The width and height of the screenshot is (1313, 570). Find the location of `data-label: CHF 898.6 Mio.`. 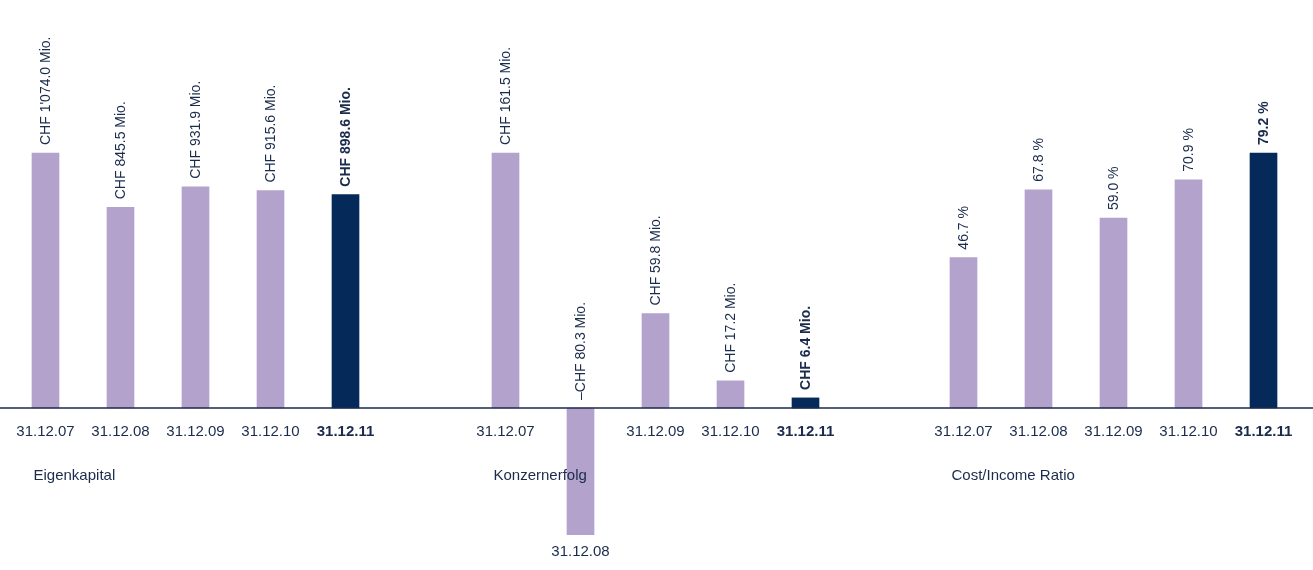

data-label: CHF 898.6 Mio. is located at coordinates (345, 137).